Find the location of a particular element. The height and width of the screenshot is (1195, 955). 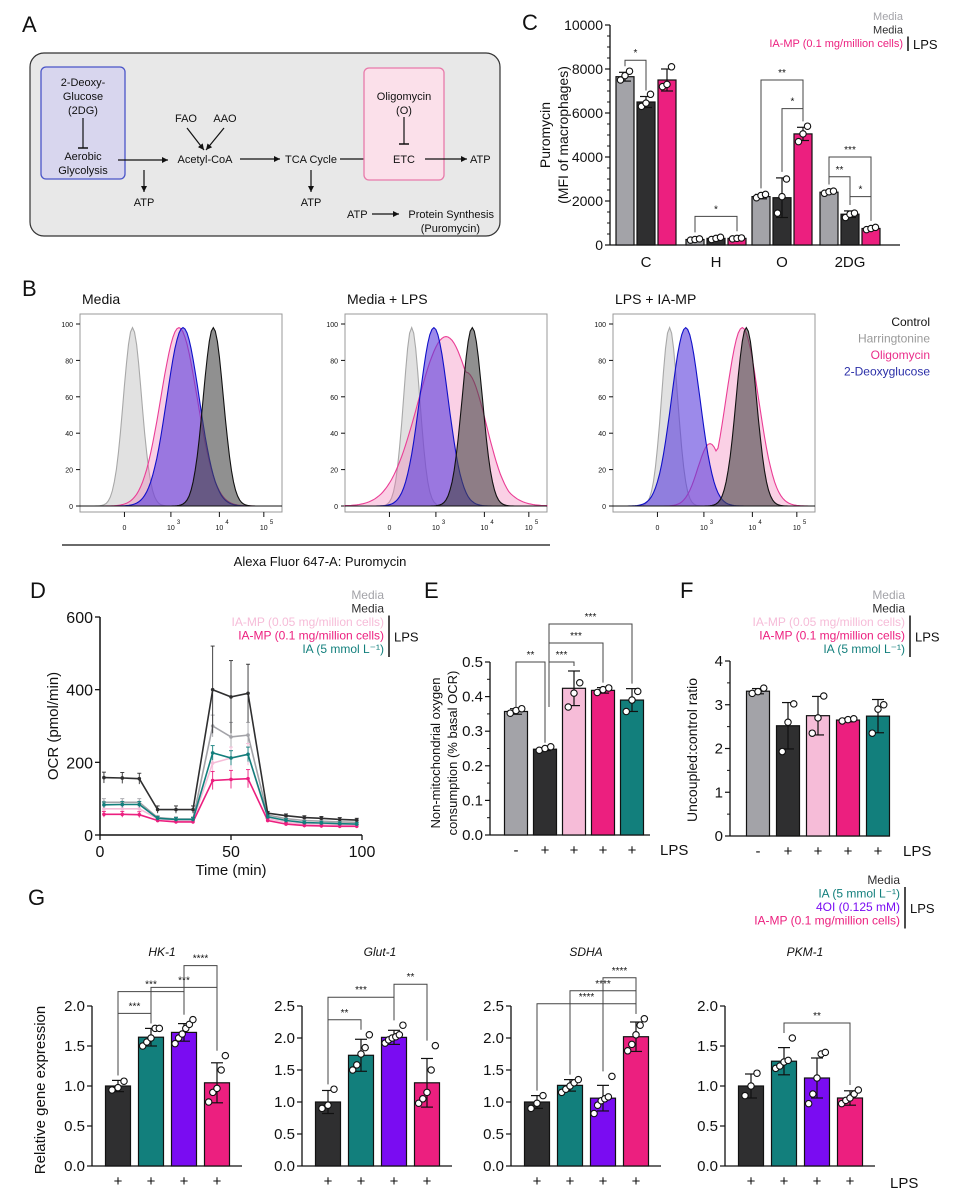

y-tick-label: 0 is located at coordinates (88, 836).